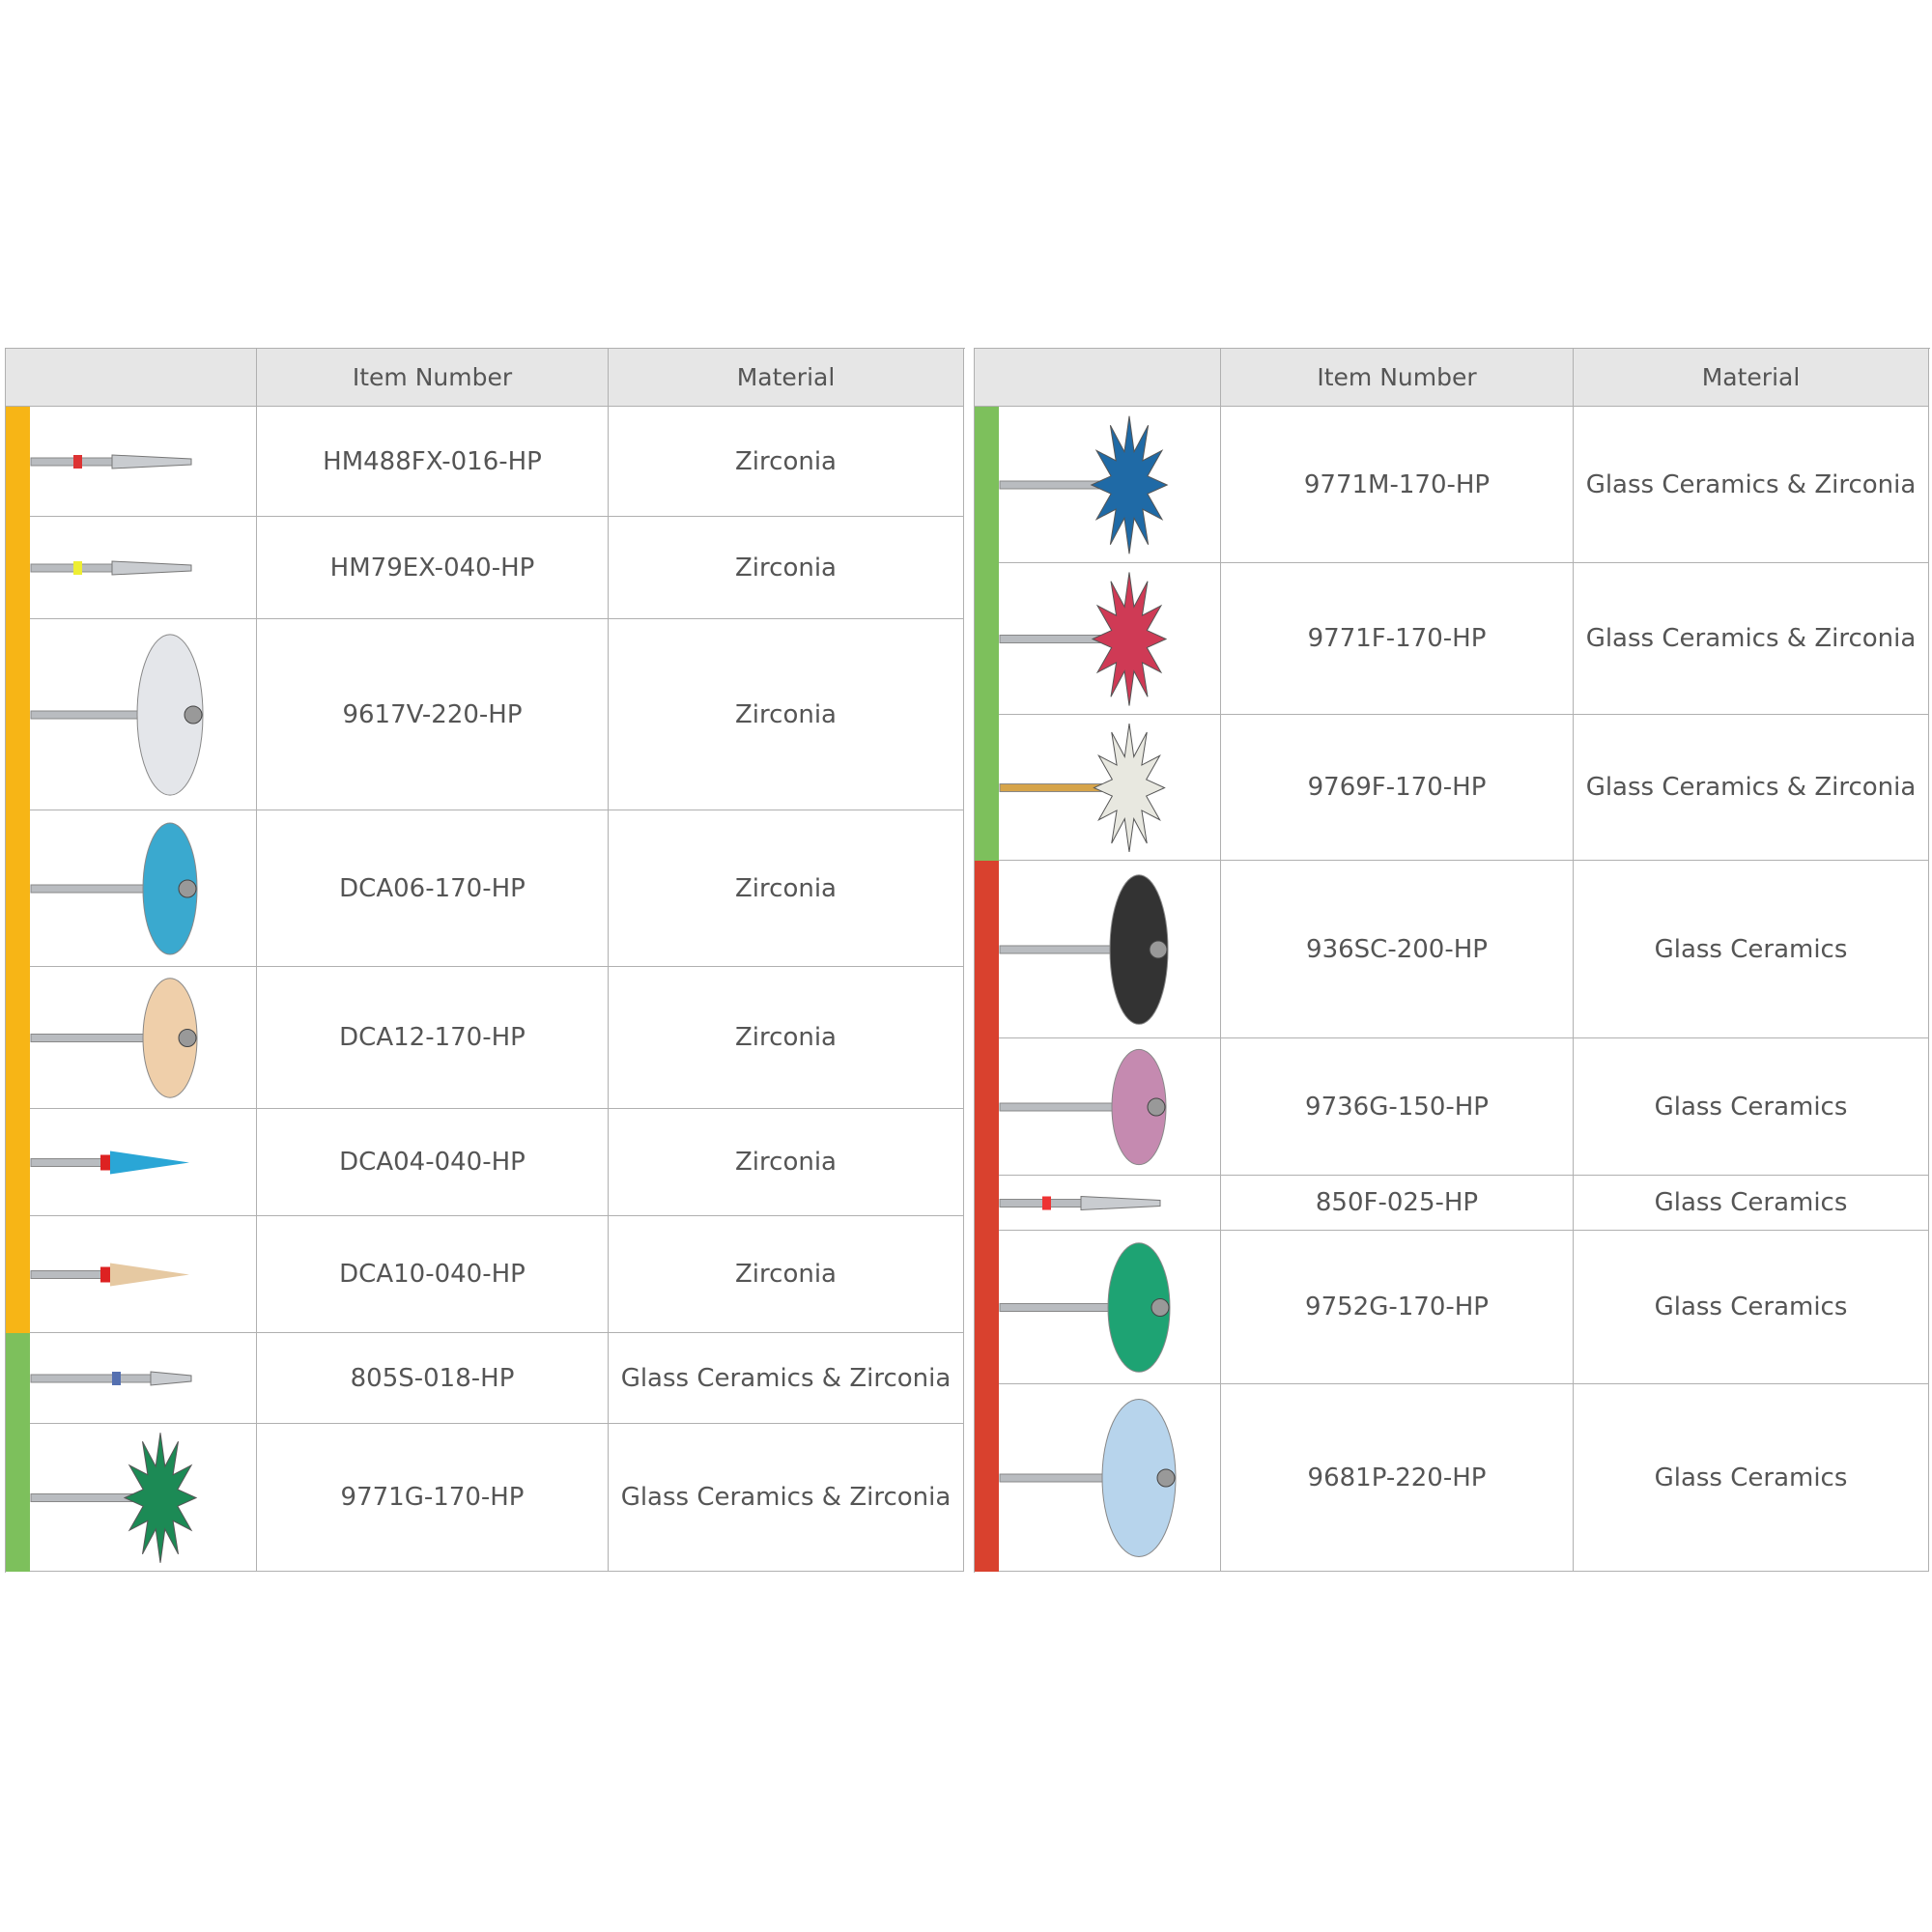 This screenshot has height=1932, width=1932. I want to click on item-number: 9771G-170-HP, so click(433, 1498).